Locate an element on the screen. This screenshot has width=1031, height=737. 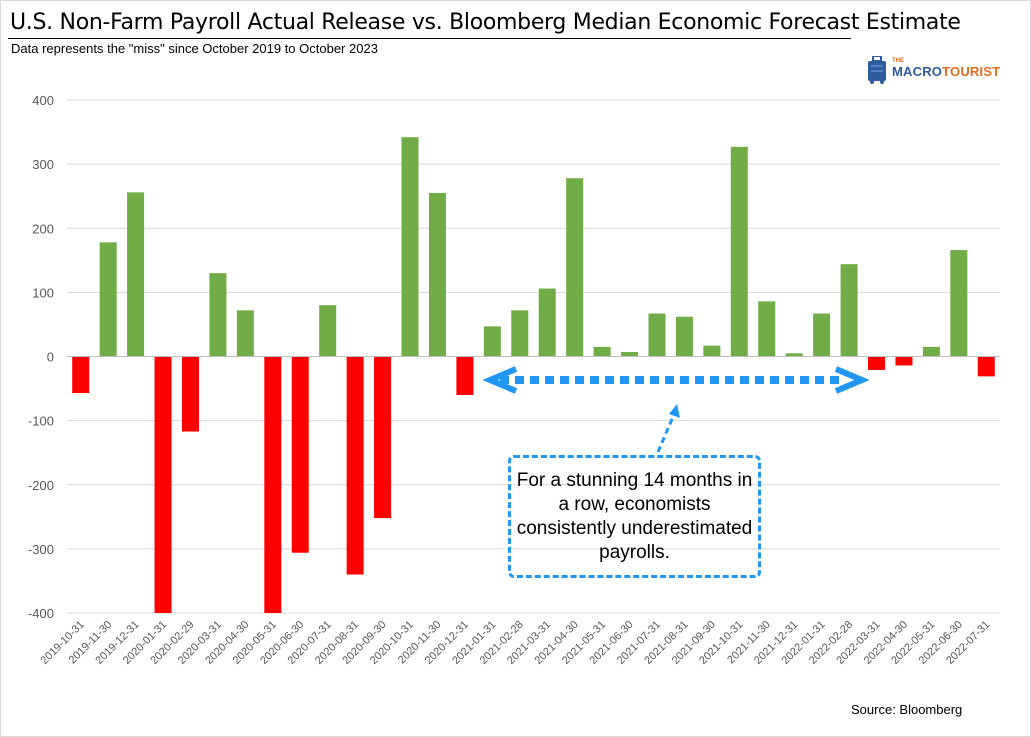
y-tick-label: -200 is located at coordinates (41, 485).